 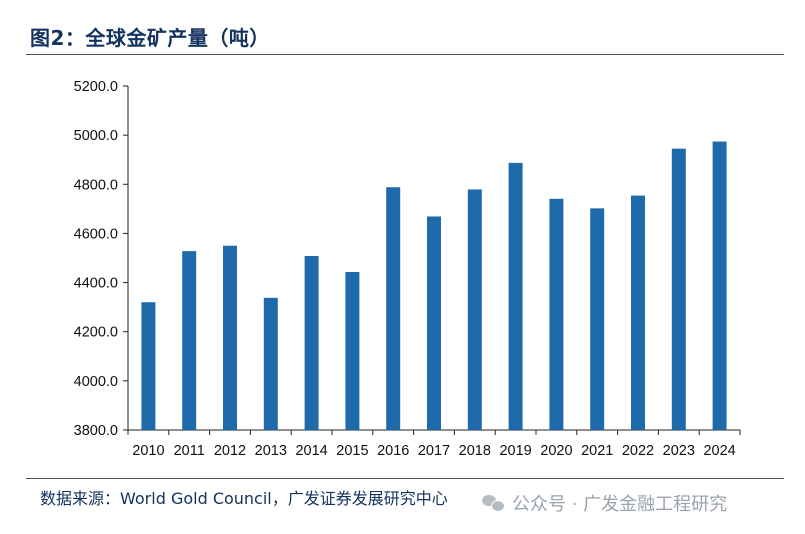 I want to click on watermark: 公众号 · 广发金融工程研究, so click(x=604, y=503).